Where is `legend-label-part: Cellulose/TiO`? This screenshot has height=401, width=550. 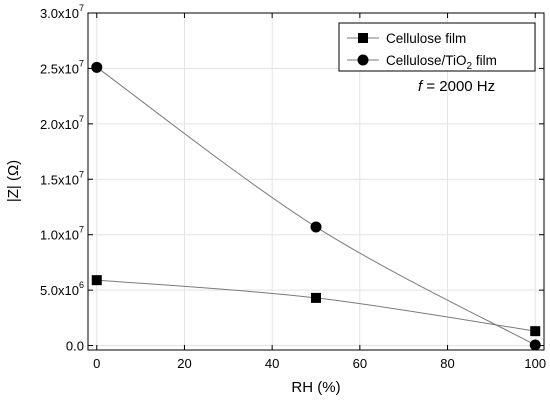 legend-label-part: Cellulose/TiO is located at coordinates (426, 60).